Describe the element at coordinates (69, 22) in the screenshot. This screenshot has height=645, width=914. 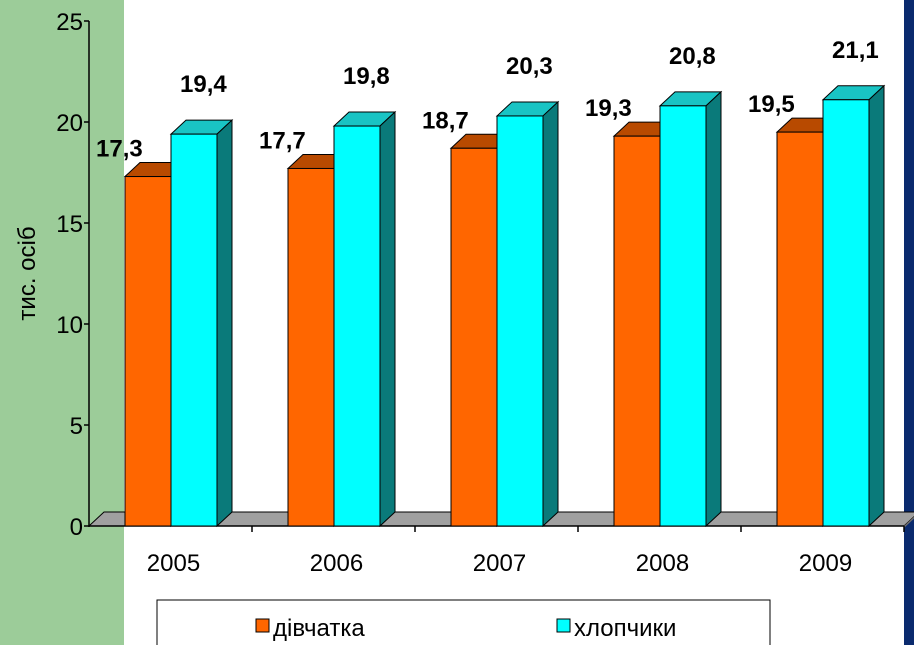
I see `y-tick-label: 25` at that location.